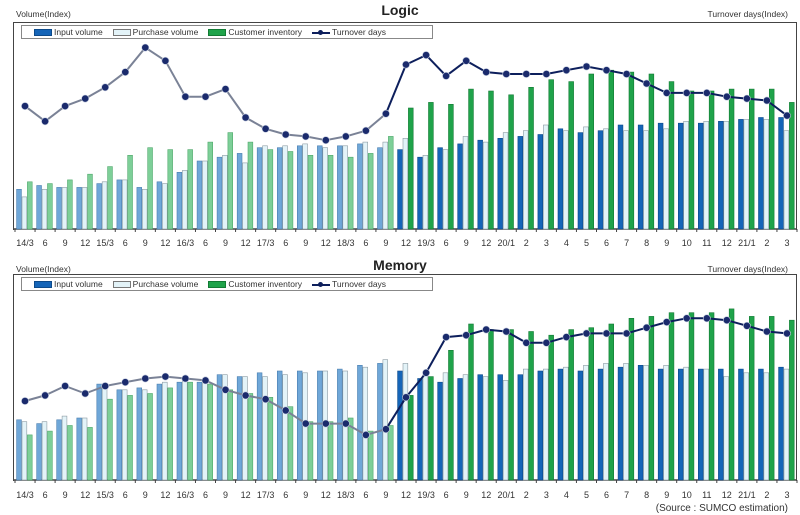  I want to click on x-tick-label: 8, so click(646, 243).